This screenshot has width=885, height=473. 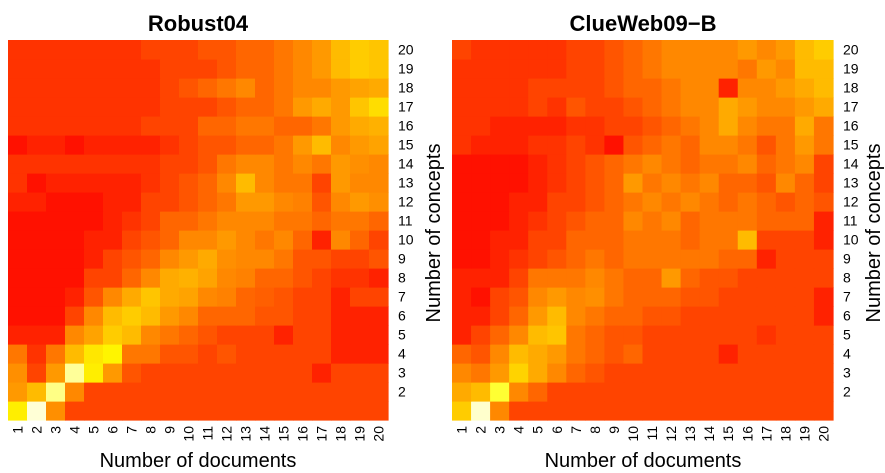 I want to click on x-tick-label: 19, so click(x=360, y=434).